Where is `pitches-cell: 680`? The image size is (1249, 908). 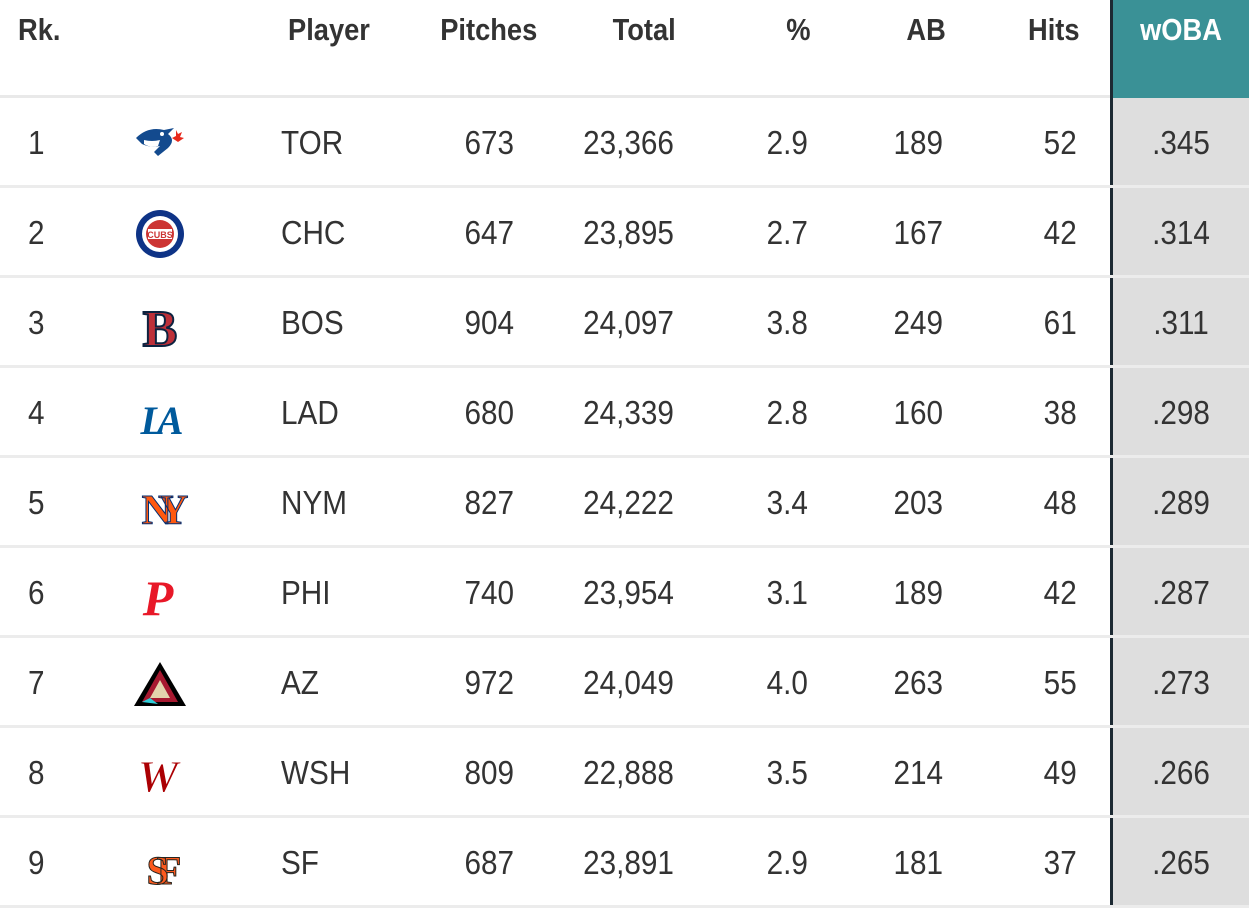
pitches-cell: 680 is located at coordinates (489, 412).